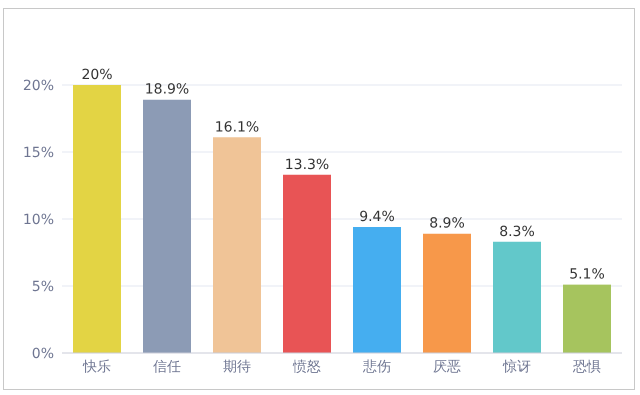 The image size is (640, 395). I want to click on data-label: 8.9%, so click(447, 224).